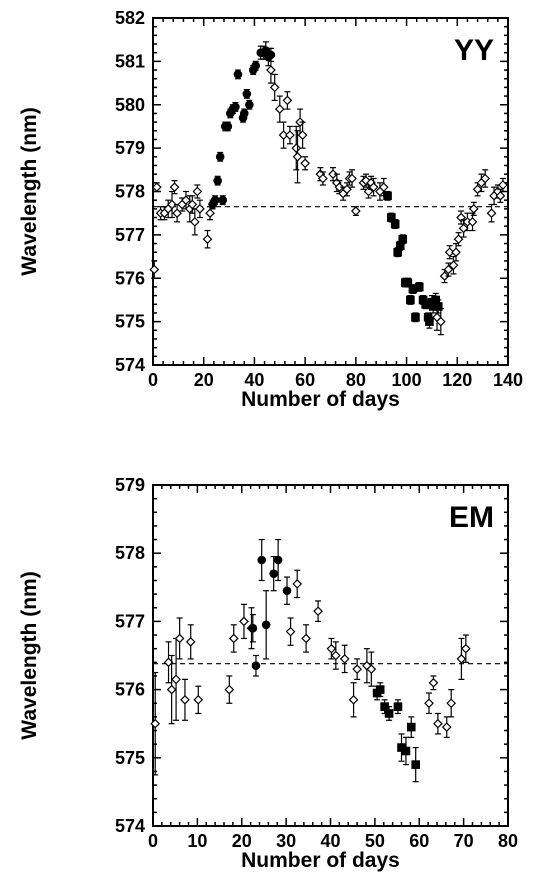  I want to click on x-tick-label: 140, so click(508, 380).